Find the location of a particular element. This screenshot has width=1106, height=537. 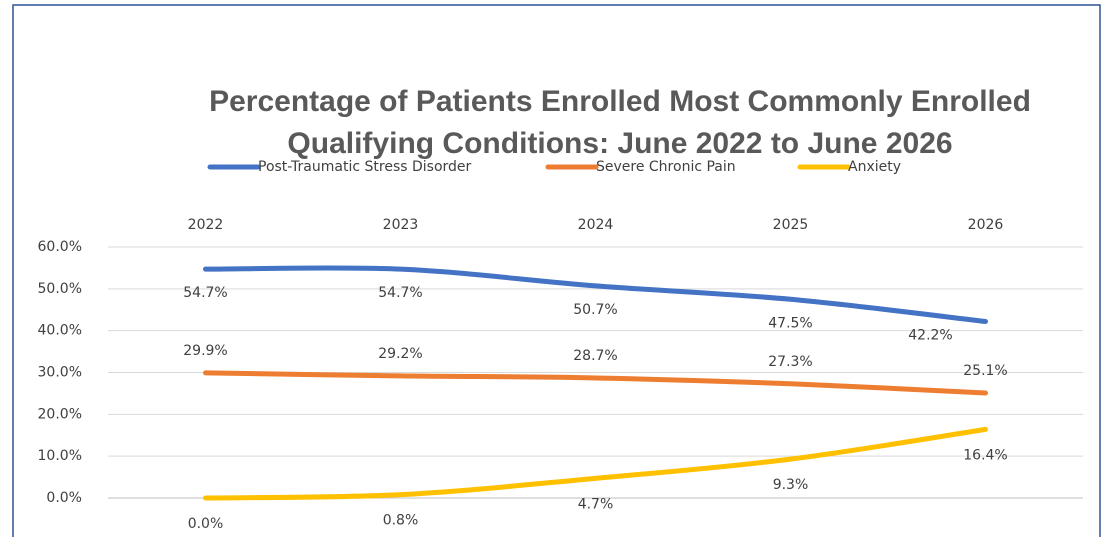

data-label: 16.4% is located at coordinates (985, 455).